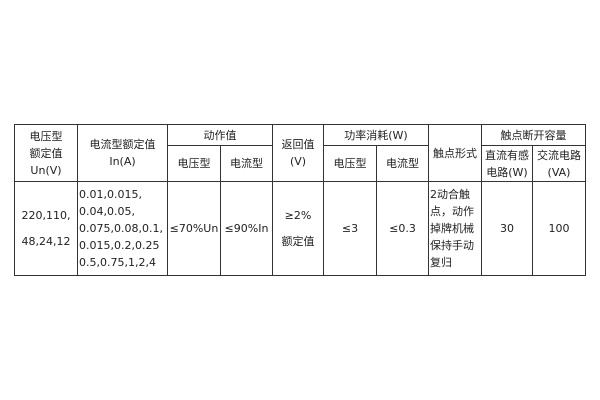 This screenshot has width=600, height=400. What do you see at coordinates (507, 163) in the screenshot?
I see `header-dc-inductive: 直流有感 电路(W)` at bounding box center [507, 163].